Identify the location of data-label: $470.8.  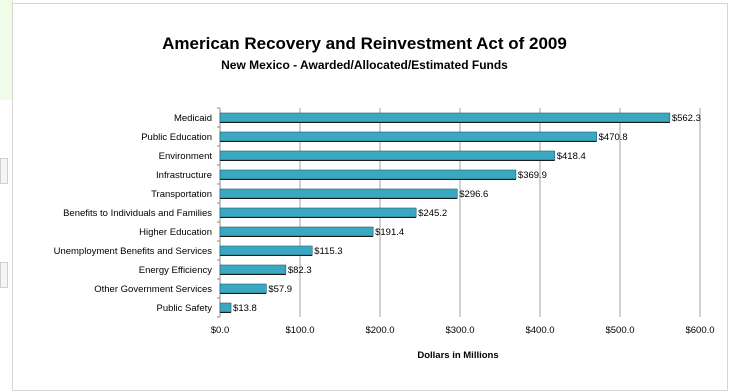
(613, 137).